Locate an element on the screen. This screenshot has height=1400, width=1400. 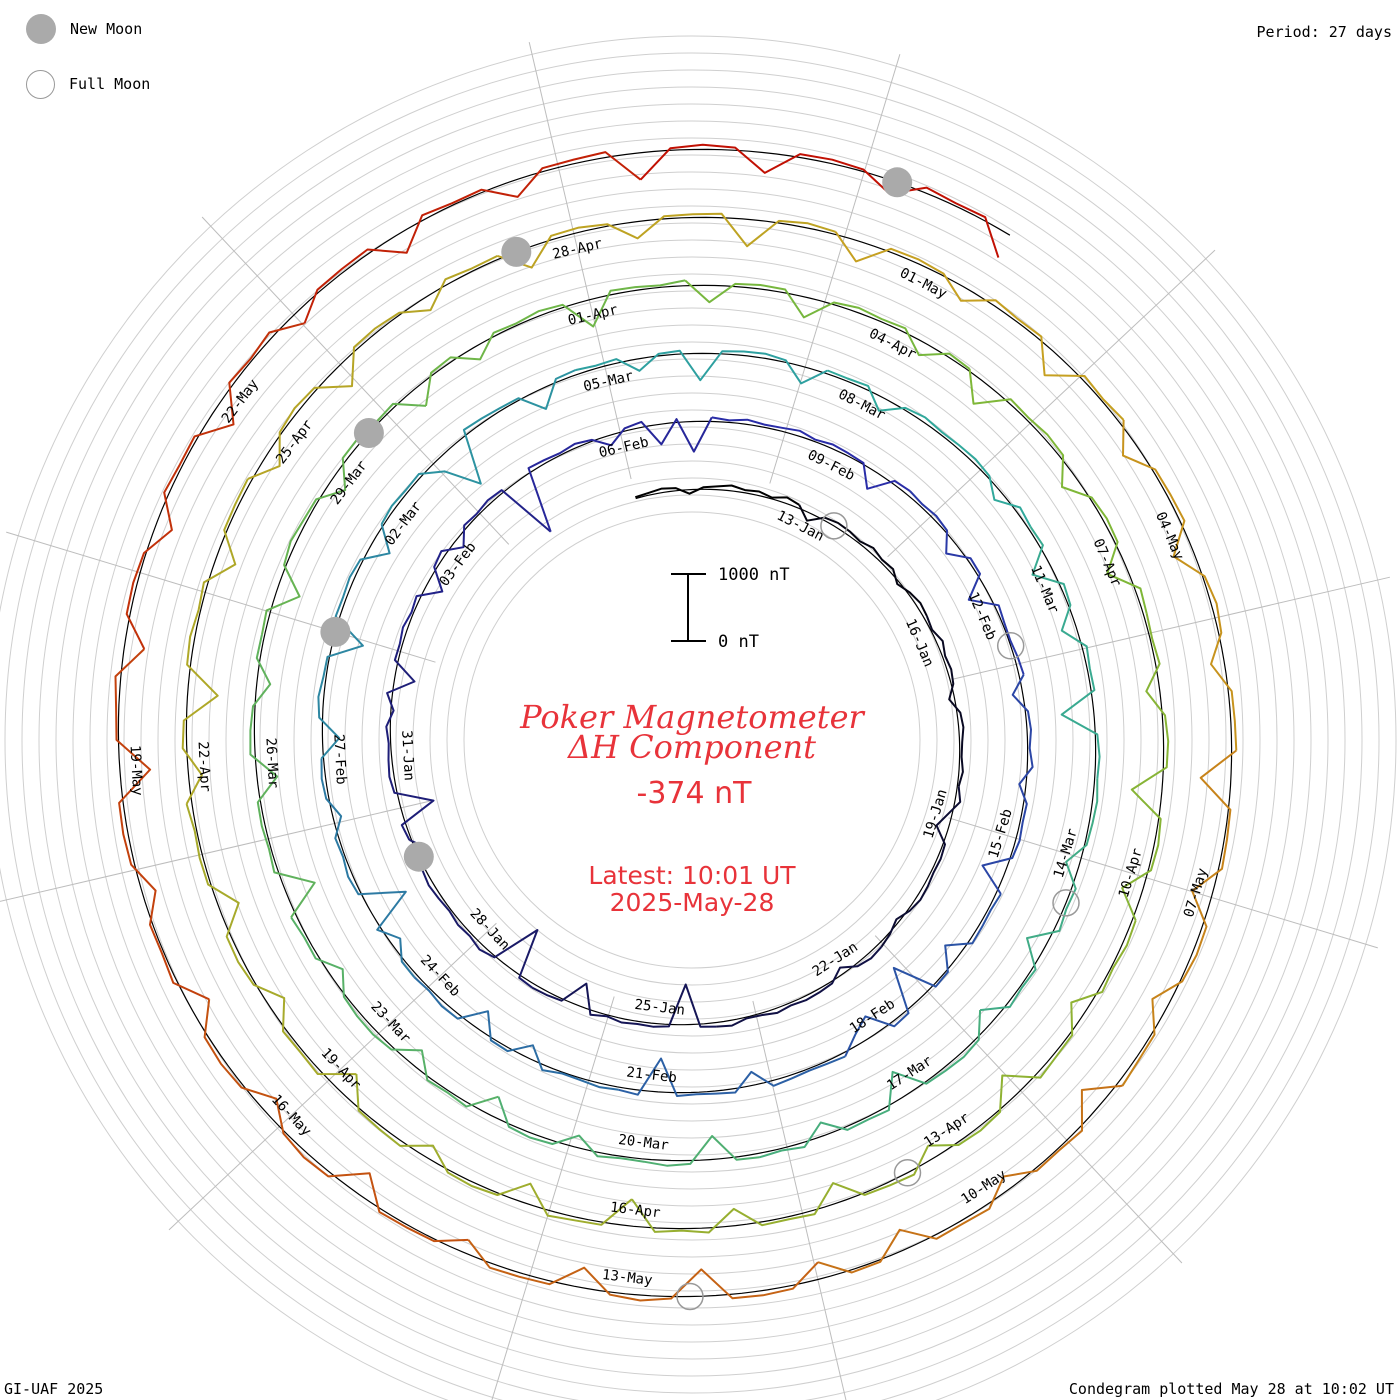
latest-date: 2025-May-28 is located at coordinates (692, 902).